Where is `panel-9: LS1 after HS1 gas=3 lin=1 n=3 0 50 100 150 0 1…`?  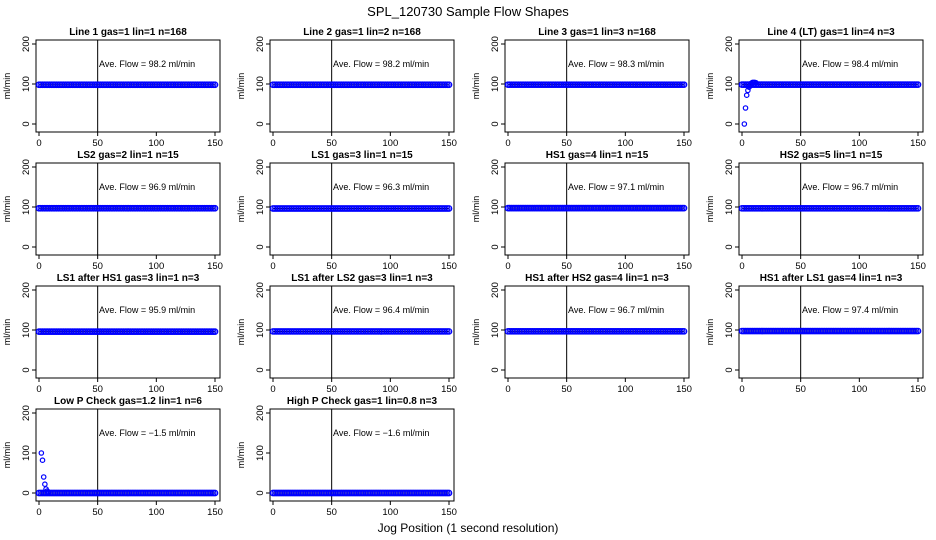 panel-9: LS1 after HS1 gas=3 lin=1 n=3 0 50 100 150 0 1… is located at coordinates (112, 334).